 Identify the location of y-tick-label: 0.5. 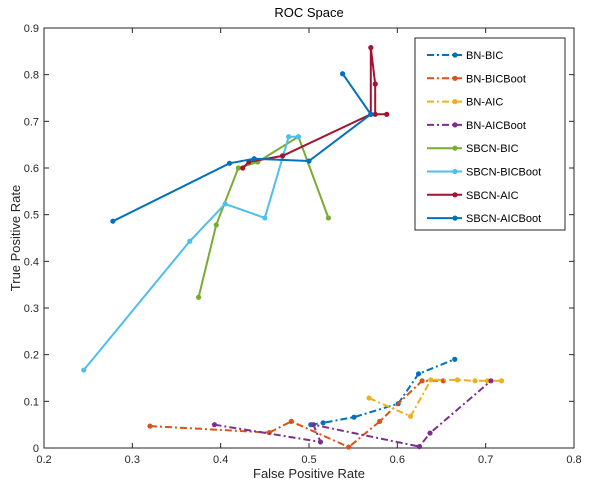
(31, 216).